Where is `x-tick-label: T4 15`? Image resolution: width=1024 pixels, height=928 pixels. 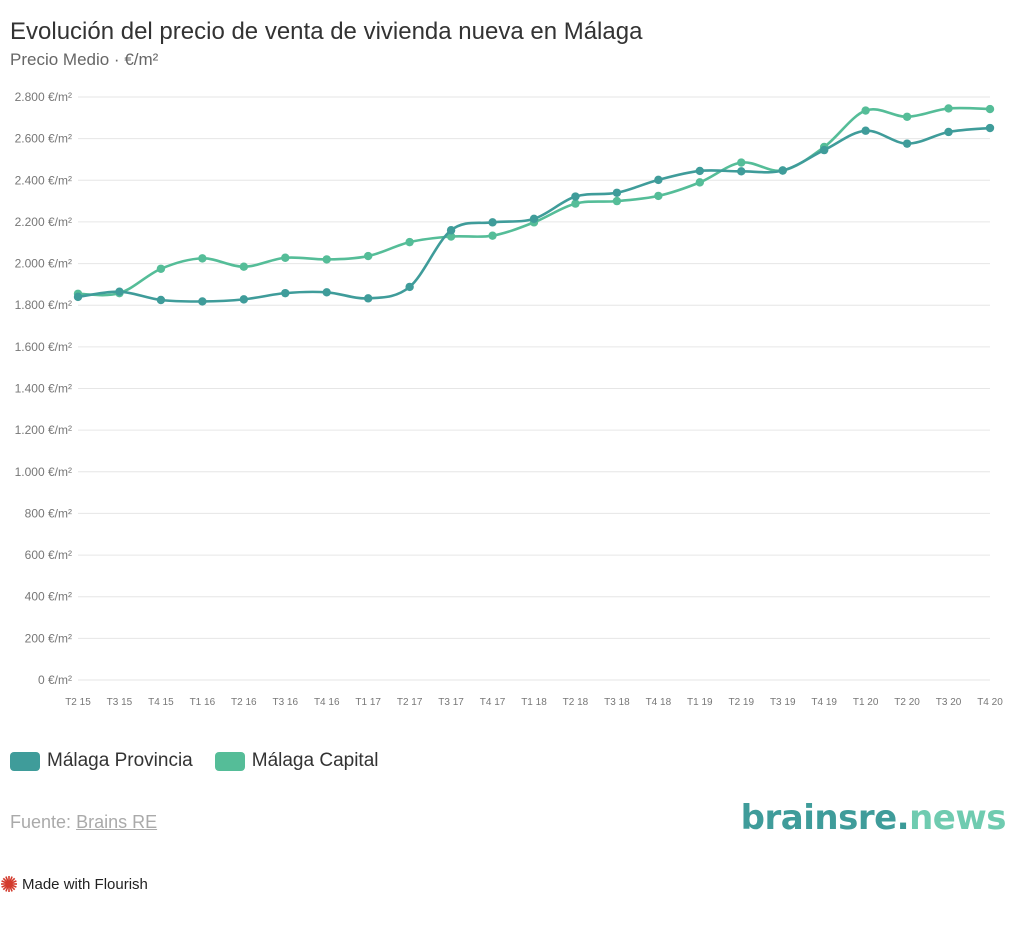
x-tick-label: T4 15 is located at coordinates (161, 702).